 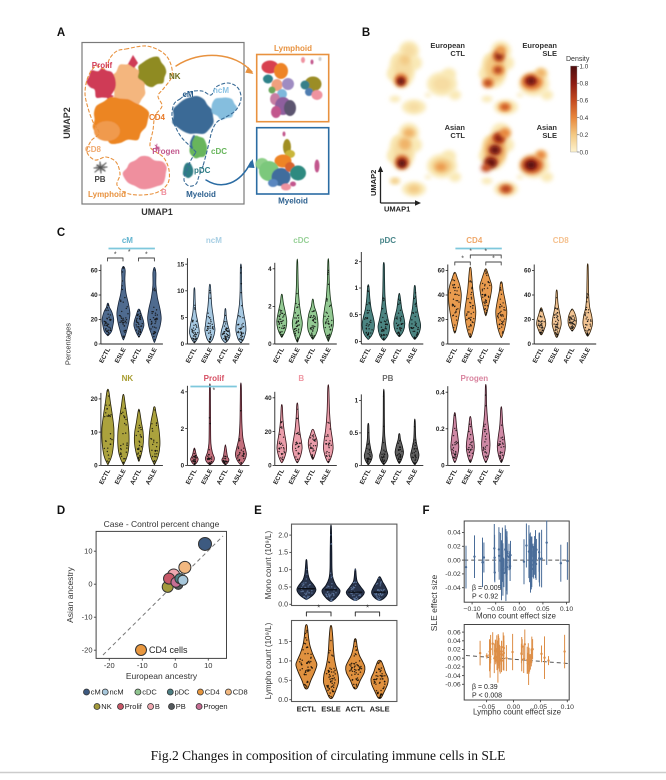 What do you see at coordinates (168, 650) in the screenshot?
I see `svg-text: CD4 cells` at bounding box center [168, 650].